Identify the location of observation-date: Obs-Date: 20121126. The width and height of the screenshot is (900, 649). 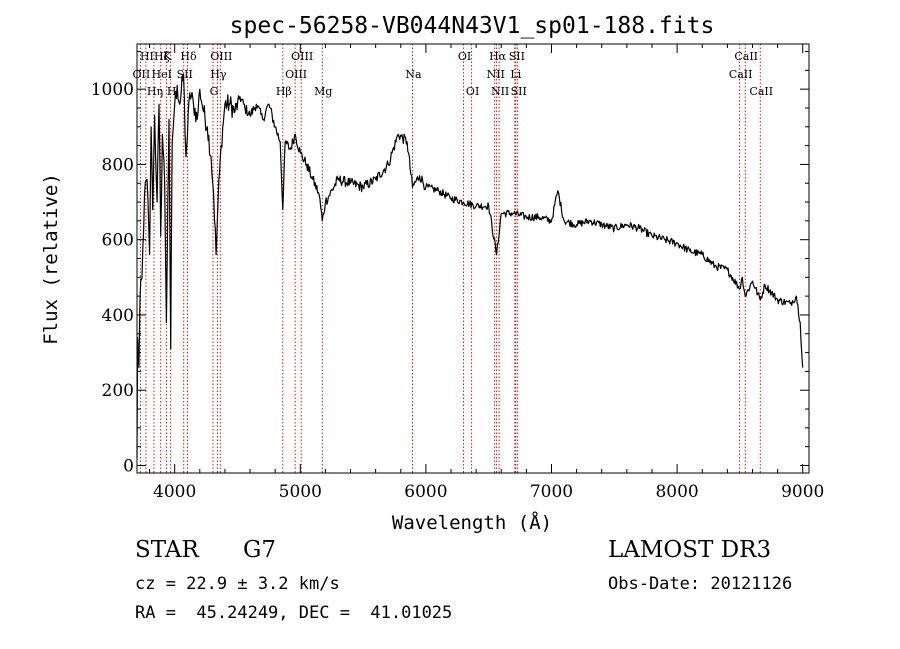
(700, 584).